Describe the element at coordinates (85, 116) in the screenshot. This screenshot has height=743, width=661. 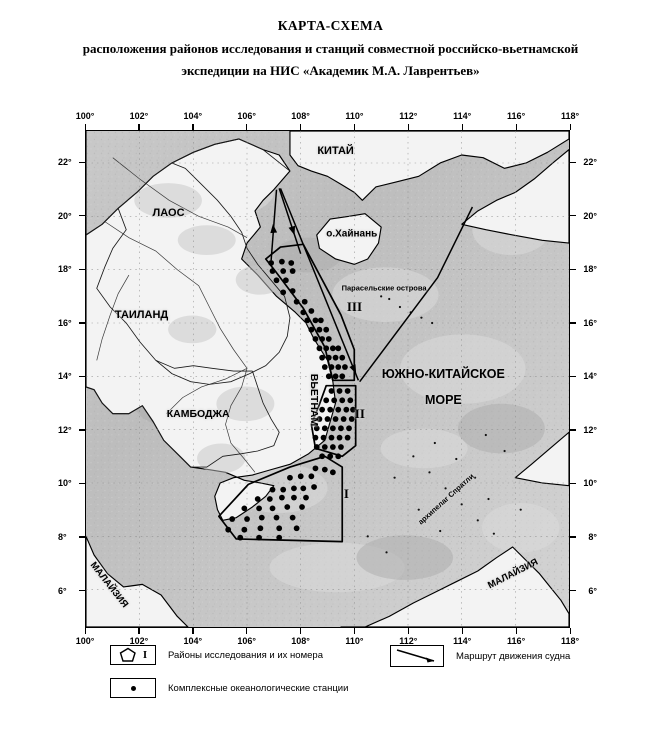
I see `x-axis-tick-label-100-top: 100°` at that location.